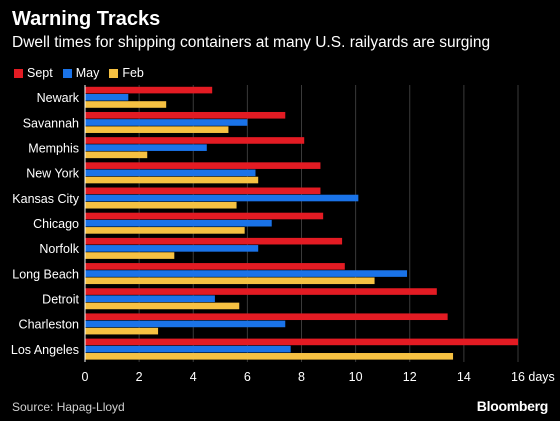 The height and width of the screenshot is (421, 560). Describe the element at coordinates (45, 350) in the screenshot. I see `category-label: Los Angeles` at that location.